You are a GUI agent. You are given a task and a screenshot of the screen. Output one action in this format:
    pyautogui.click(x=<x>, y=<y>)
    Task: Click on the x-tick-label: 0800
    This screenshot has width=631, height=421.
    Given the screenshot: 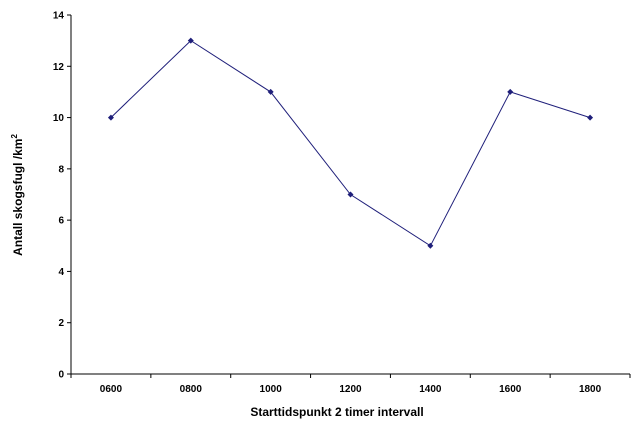 What is the action you would take?
    pyautogui.click(x=191, y=389)
    